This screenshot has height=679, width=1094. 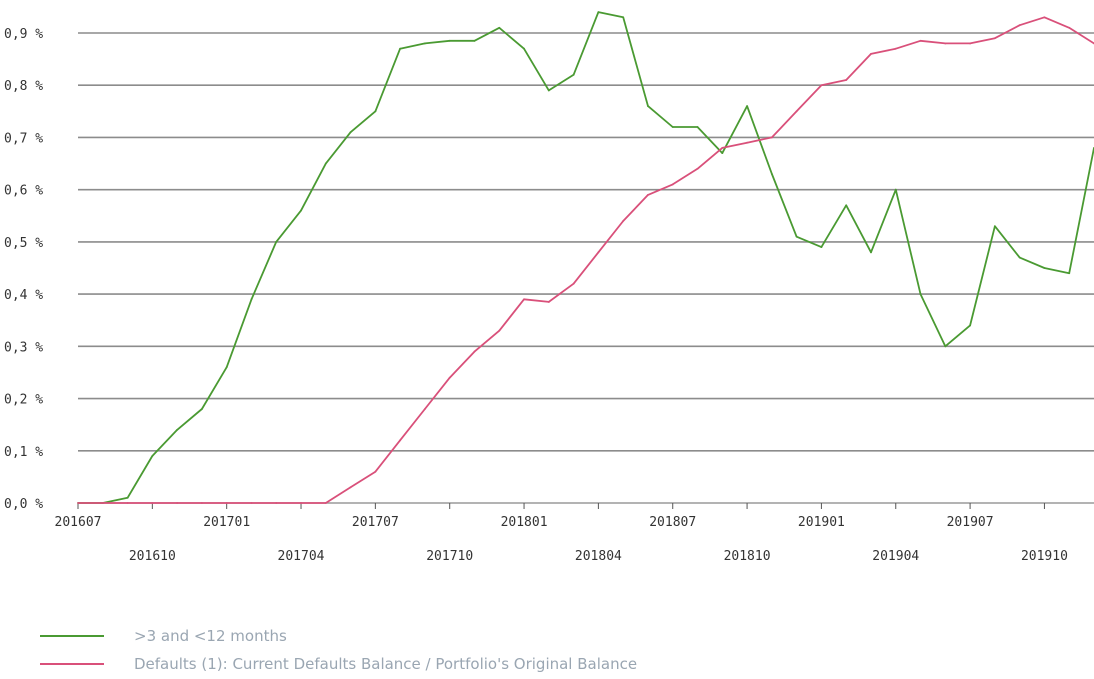 I want to click on x-tick-label: 201910, so click(x=1044, y=556).